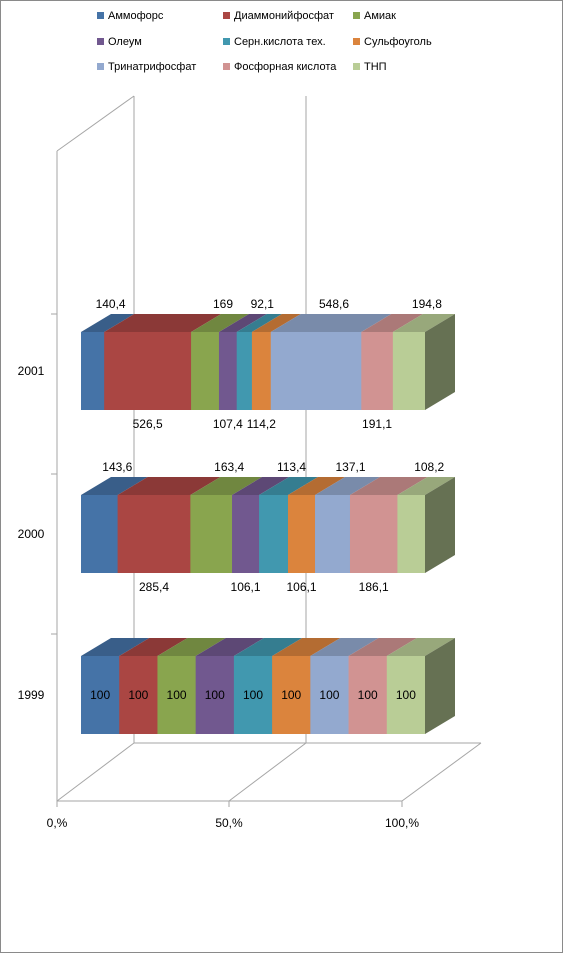 This screenshot has width=563, height=953. I want to click on legend-label: Диаммонийфосфат, so click(284, 16).